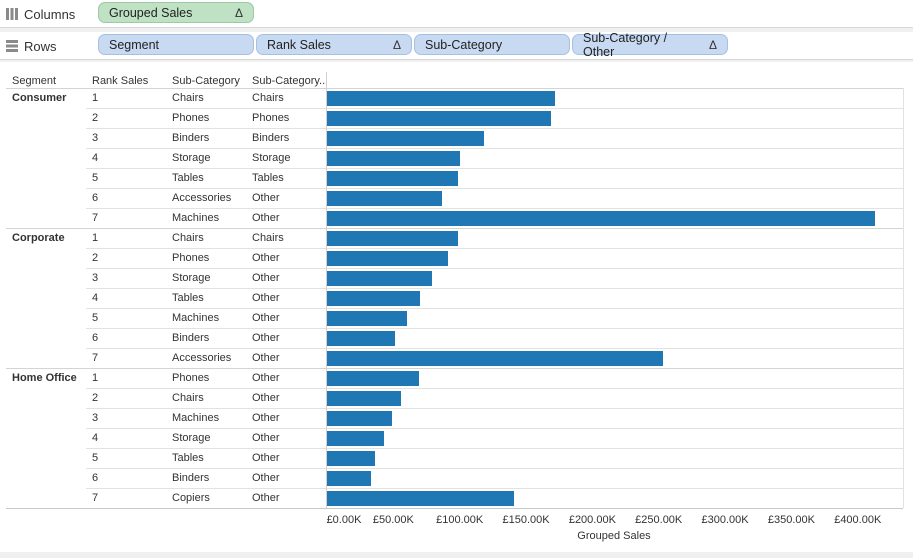  Describe the element at coordinates (12, 46) in the screenshot. I see `rows-icon` at that location.